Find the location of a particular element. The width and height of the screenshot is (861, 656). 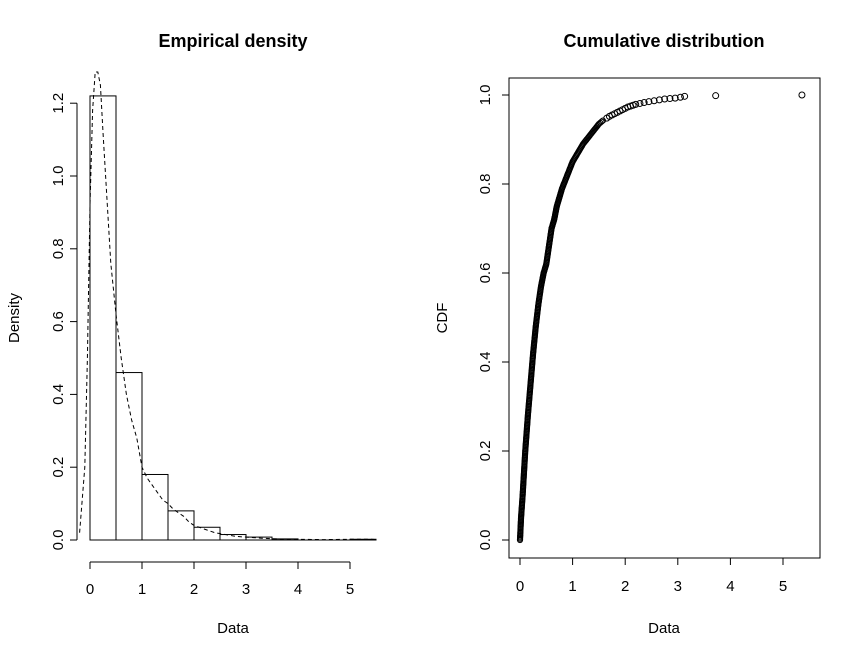

cdf-title: Cumulative distribution is located at coordinates (663, 41).